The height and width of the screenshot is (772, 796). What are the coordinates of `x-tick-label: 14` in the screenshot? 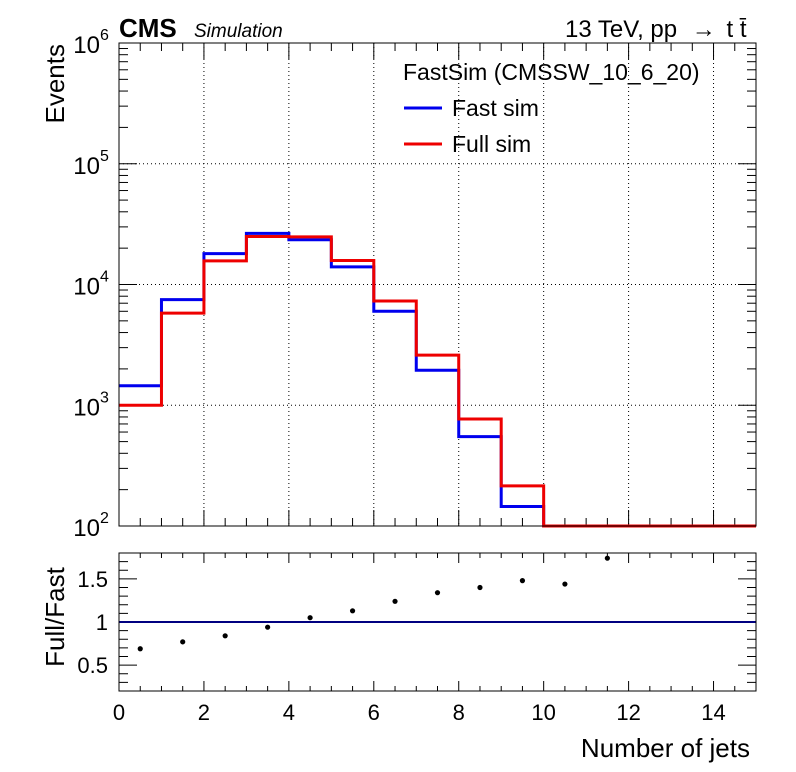 It's located at (713, 712).